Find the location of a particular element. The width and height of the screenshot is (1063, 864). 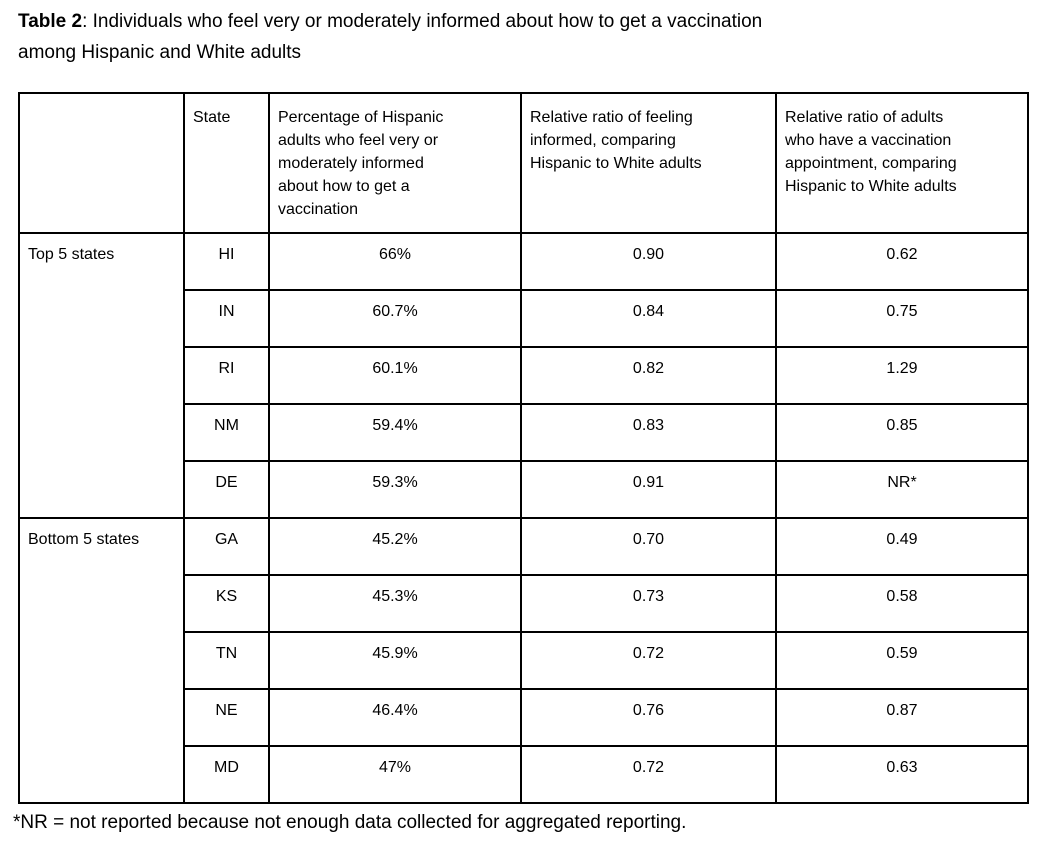

ratio-appointment-cell: 0.85 is located at coordinates (902, 432).